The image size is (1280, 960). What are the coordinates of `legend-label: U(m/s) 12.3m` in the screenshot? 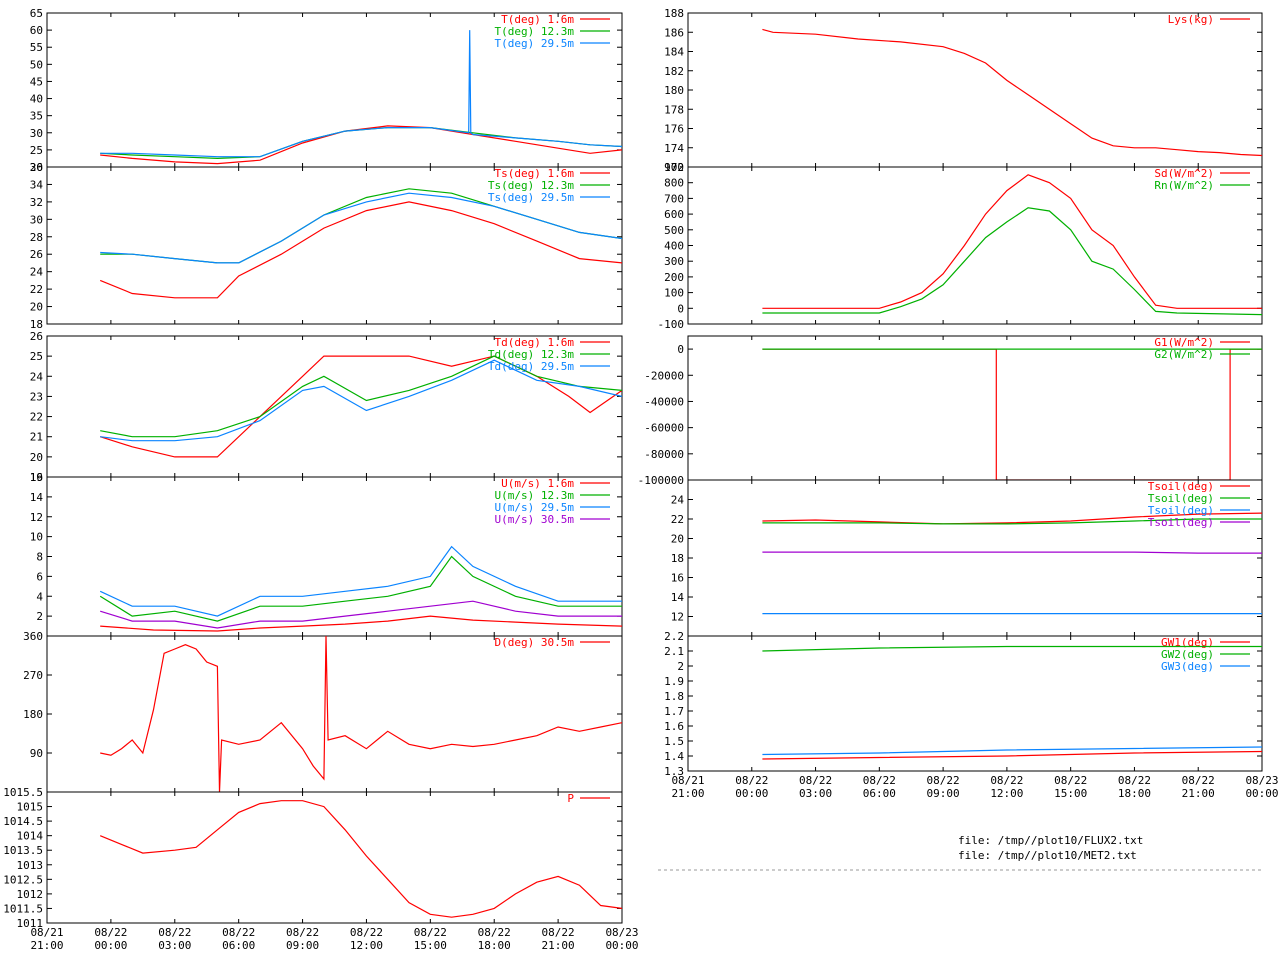 It's located at (535, 495).